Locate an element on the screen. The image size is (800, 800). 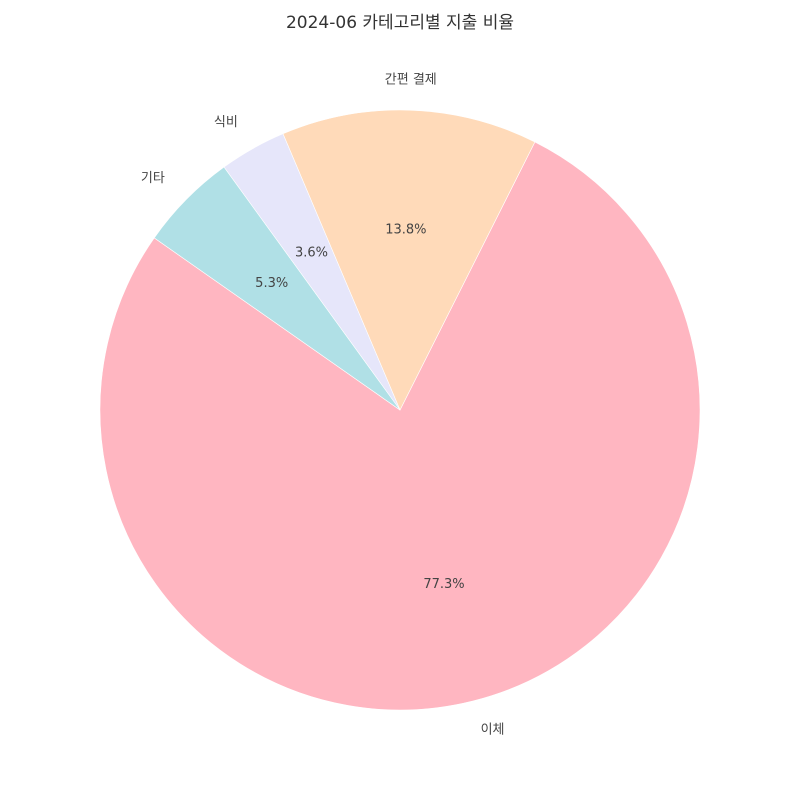
slice-category-label: 간편 결제 is located at coordinates (411, 80).